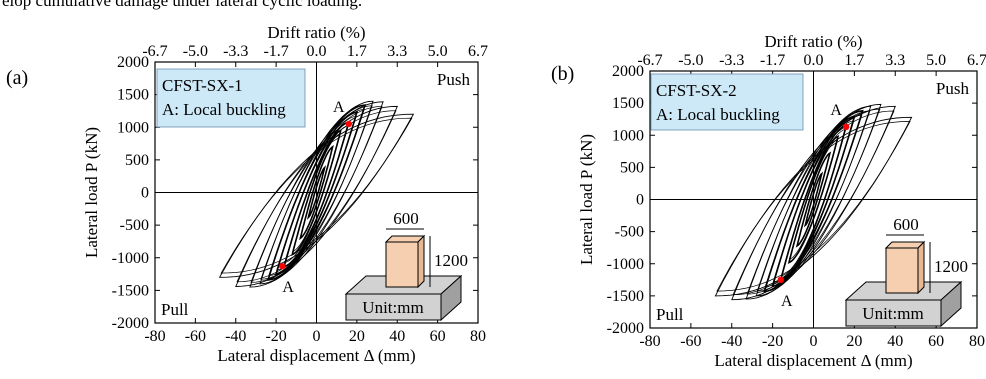 The image size is (986, 379). I want to click on height-dimension-label: 1200, so click(951, 266).